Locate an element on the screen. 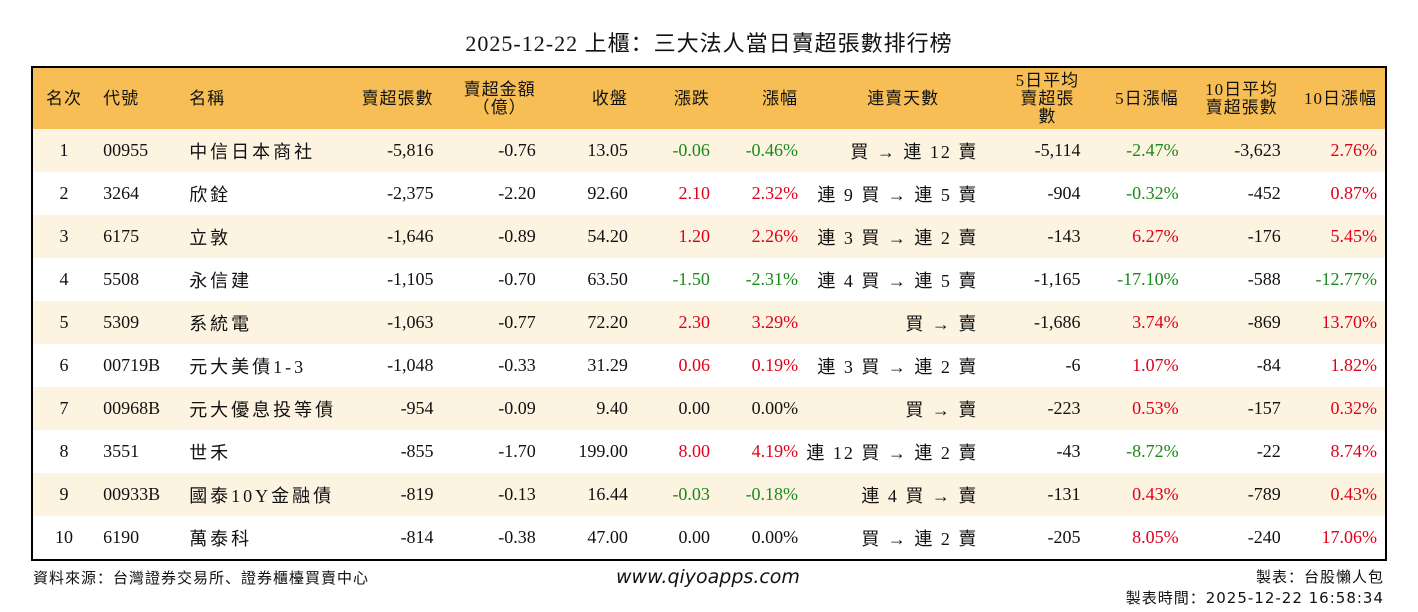 The image size is (1418, 612). cell-sell-volume: -819 is located at coordinates (417, 494).